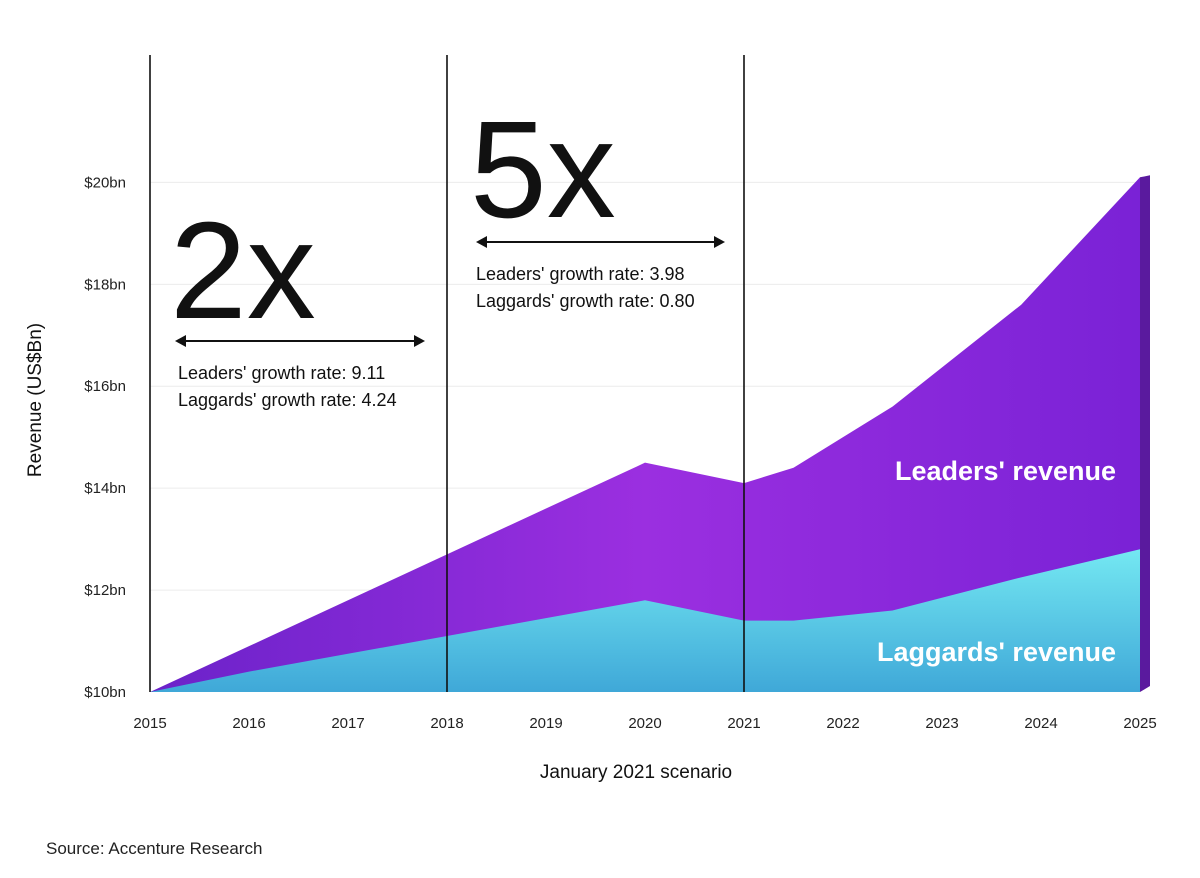 Image resolution: width=1200 pixels, height=878 pixels. What do you see at coordinates (1145, 433) in the screenshot?
I see `leaders-area-edge` at bounding box center [1145, 433].